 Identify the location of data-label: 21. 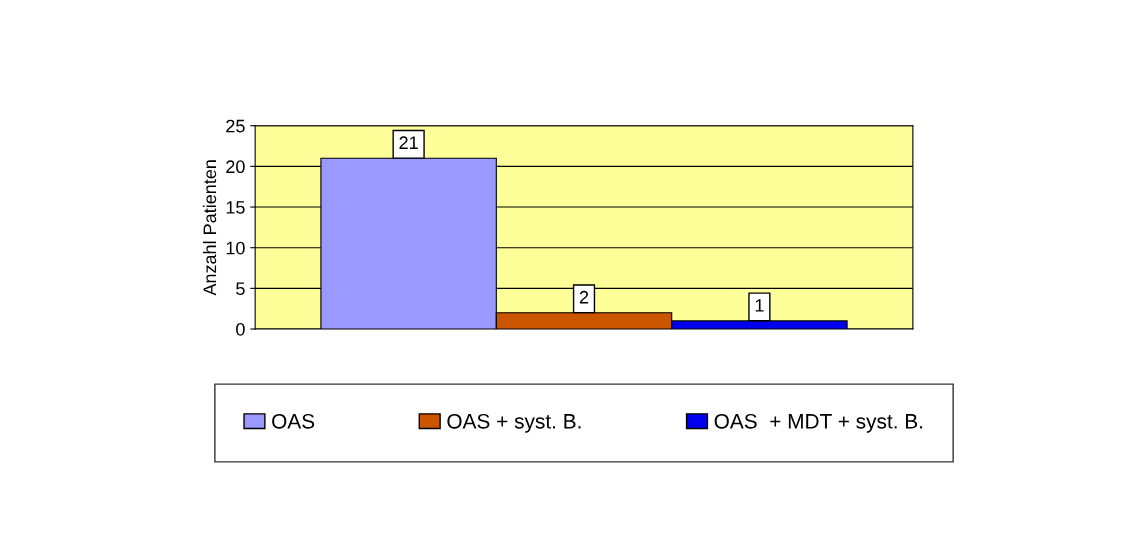
(408, 142).